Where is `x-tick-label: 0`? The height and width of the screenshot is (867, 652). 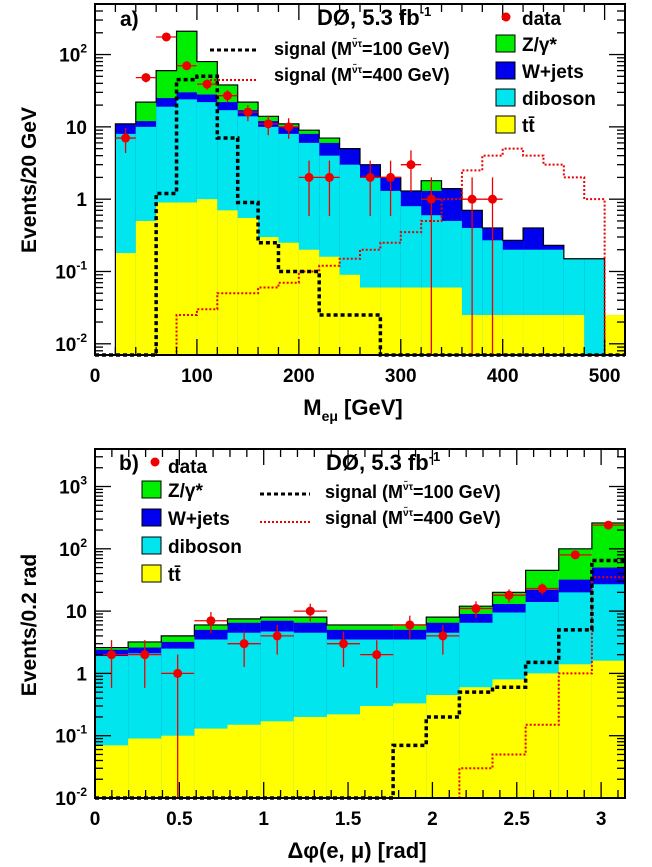 x-tick-label: 0 is located at coordinates (95, 819).